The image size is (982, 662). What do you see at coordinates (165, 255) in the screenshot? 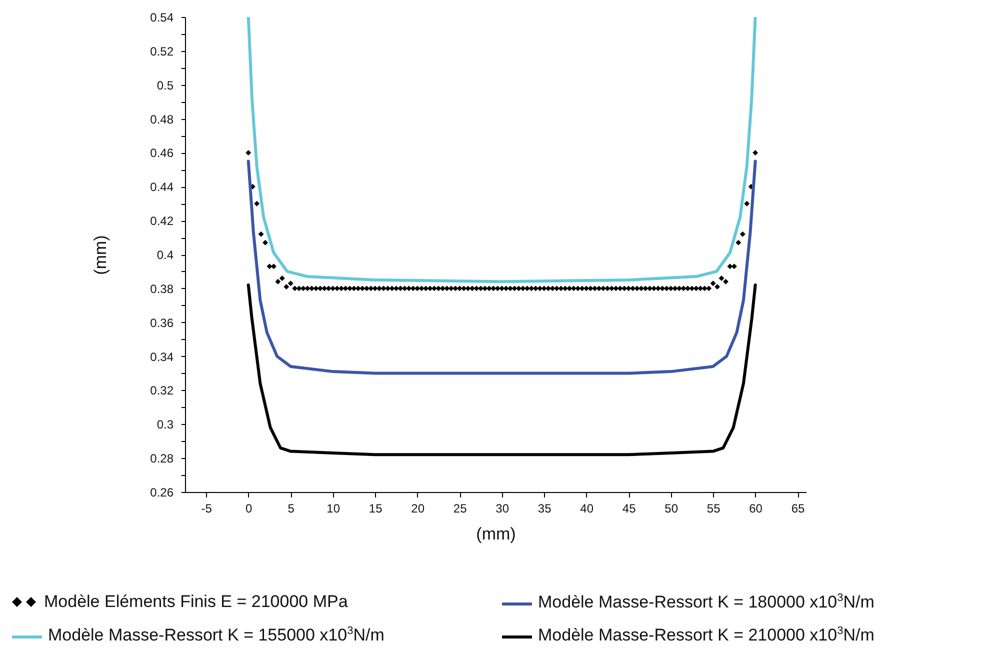
I see `y-tick-label: 0.4` at bounding box center [165, 255].